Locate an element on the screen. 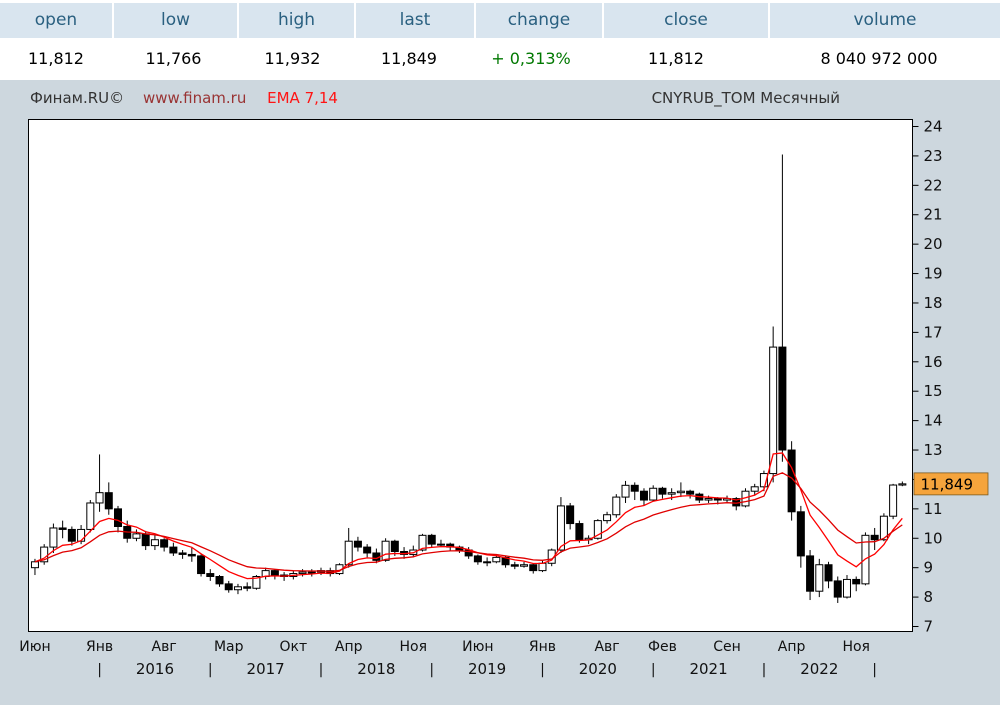 Image resolution: width=1000 pixels, height=705 pixels. x-year-label: 2016 is located at coordinates (155, 669).